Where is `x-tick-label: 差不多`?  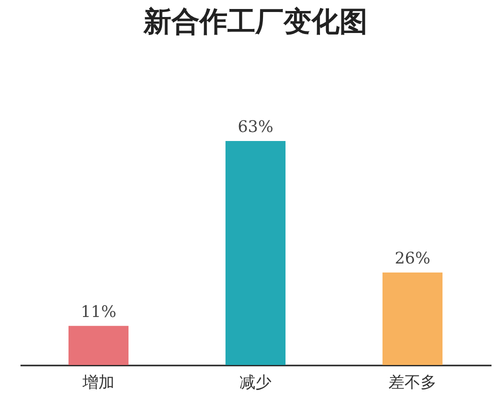
x-tick-label: 差不多 is located at coordinates (412, 382).